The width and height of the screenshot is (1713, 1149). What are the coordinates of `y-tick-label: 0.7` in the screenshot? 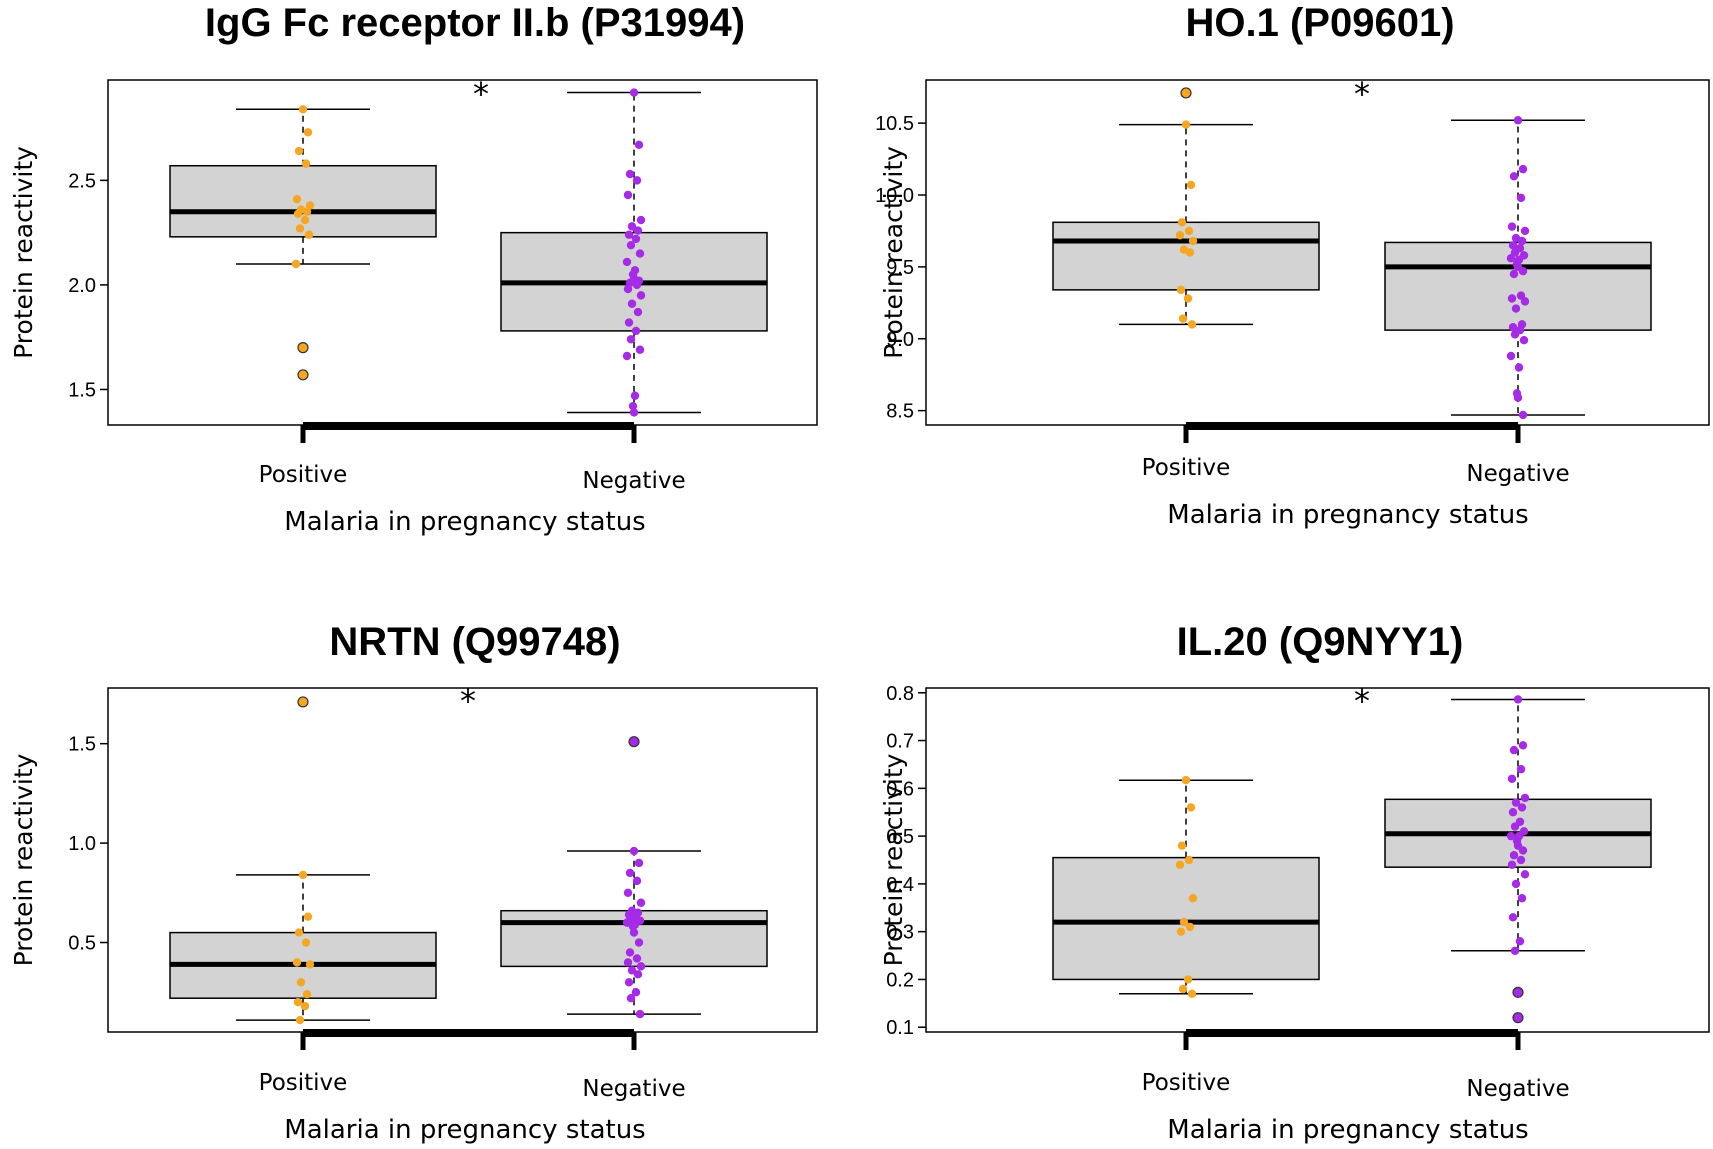 It's located at (900, 742).